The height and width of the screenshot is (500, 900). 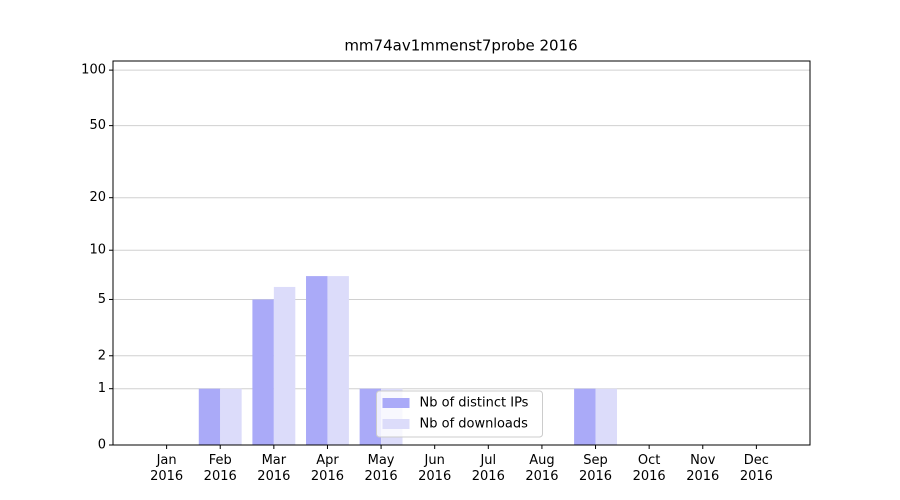 What do you see at coordinates (649, 468) in the screenshot?
I see `x-tick-label: Oct 2016` at bounding box center [649, 468].